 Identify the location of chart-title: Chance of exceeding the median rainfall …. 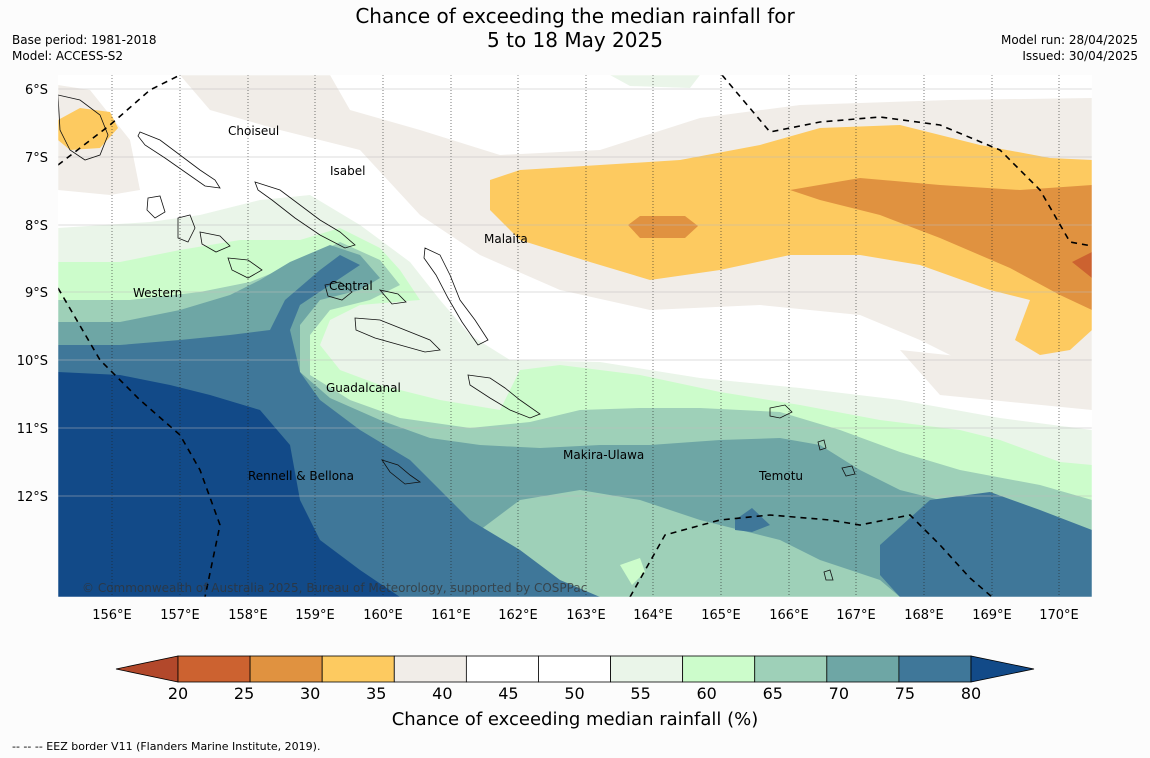
(575, 28).